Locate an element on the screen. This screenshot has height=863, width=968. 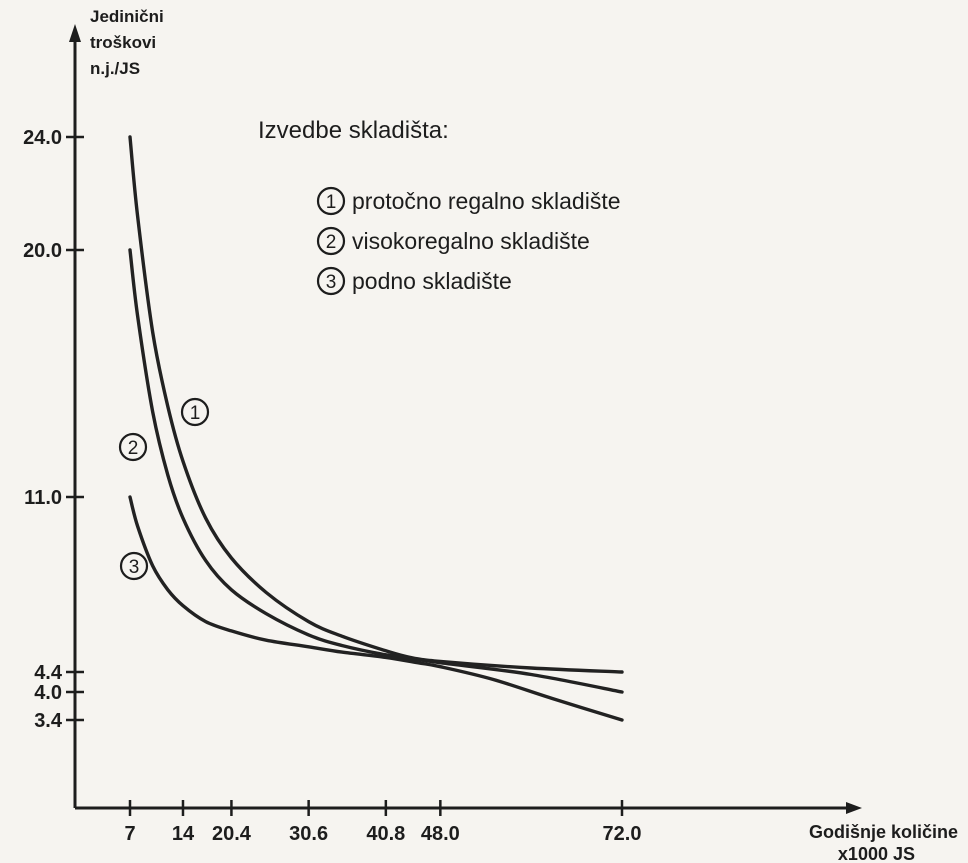
y-axis-label-line-3: n.j./JS is located at coordinates (115, 68).